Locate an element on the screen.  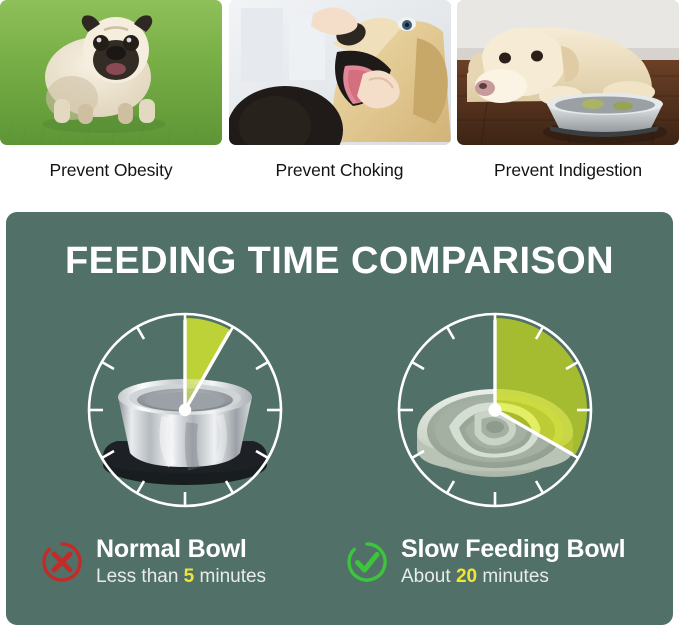
benefit-caption: Prevent Obesity is located at coordinates (111, 170).